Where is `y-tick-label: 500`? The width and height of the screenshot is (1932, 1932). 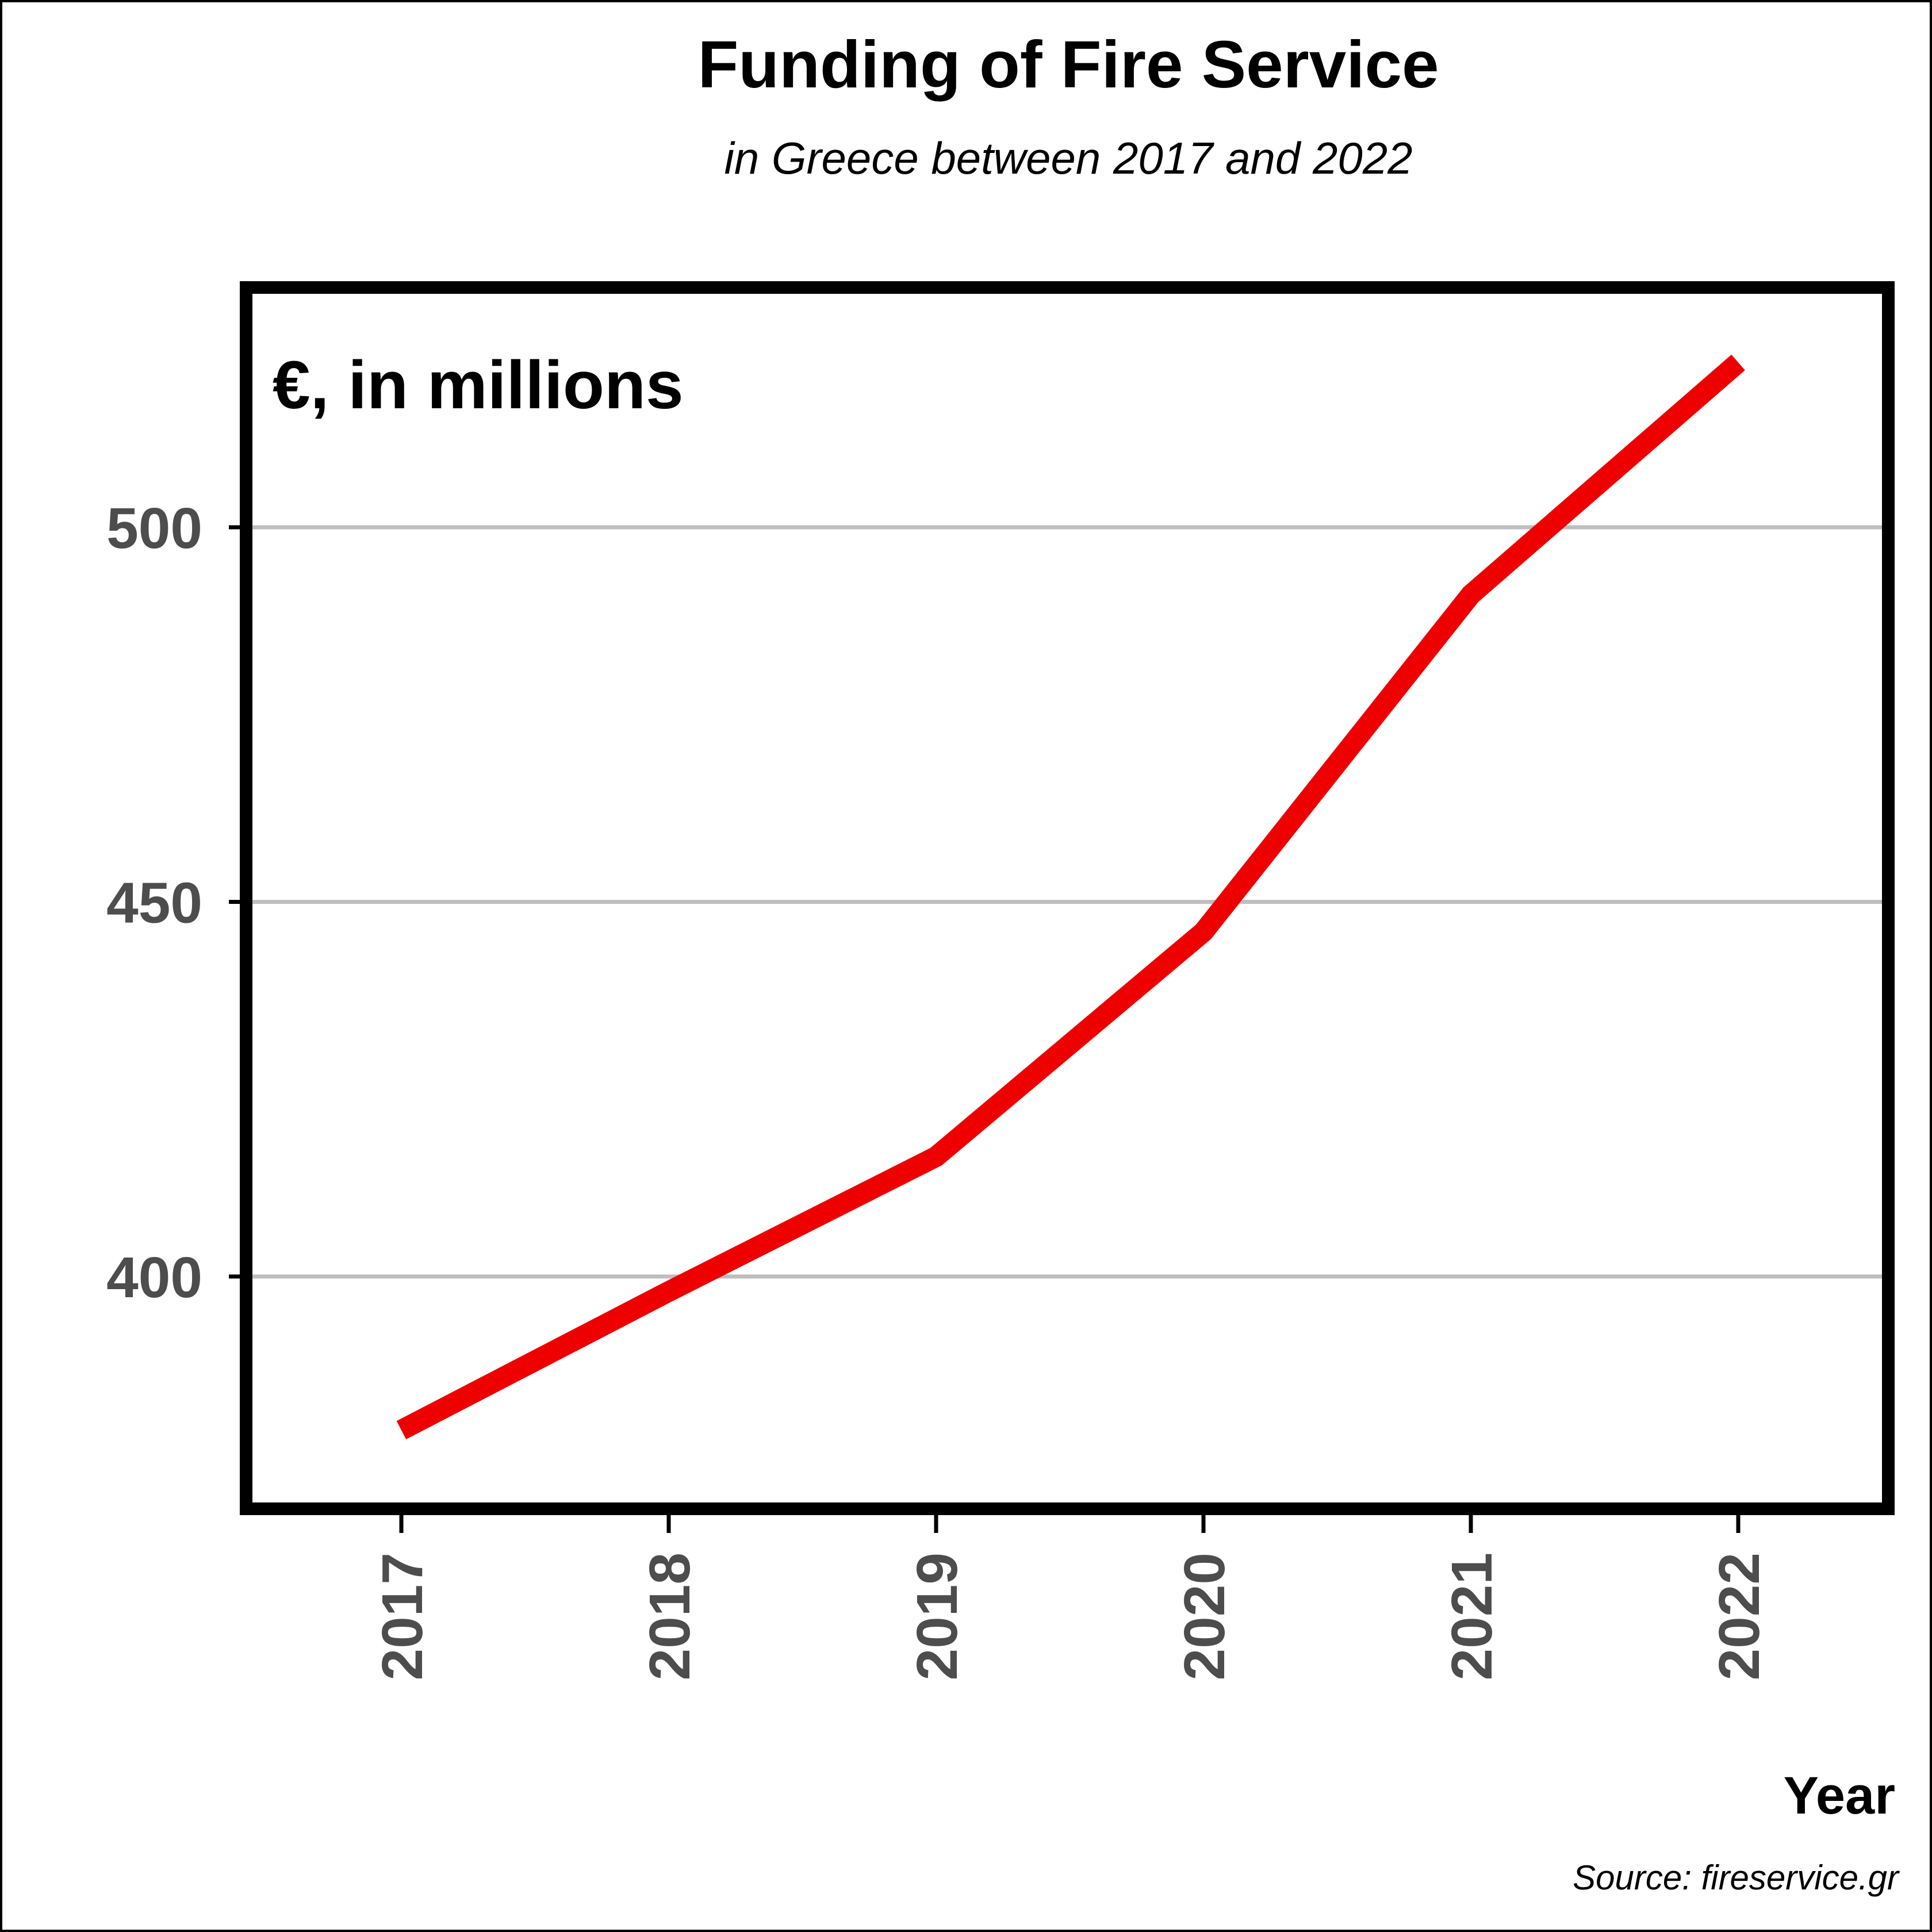
y-tick-label: 500 is located at coordinates (154, 528).